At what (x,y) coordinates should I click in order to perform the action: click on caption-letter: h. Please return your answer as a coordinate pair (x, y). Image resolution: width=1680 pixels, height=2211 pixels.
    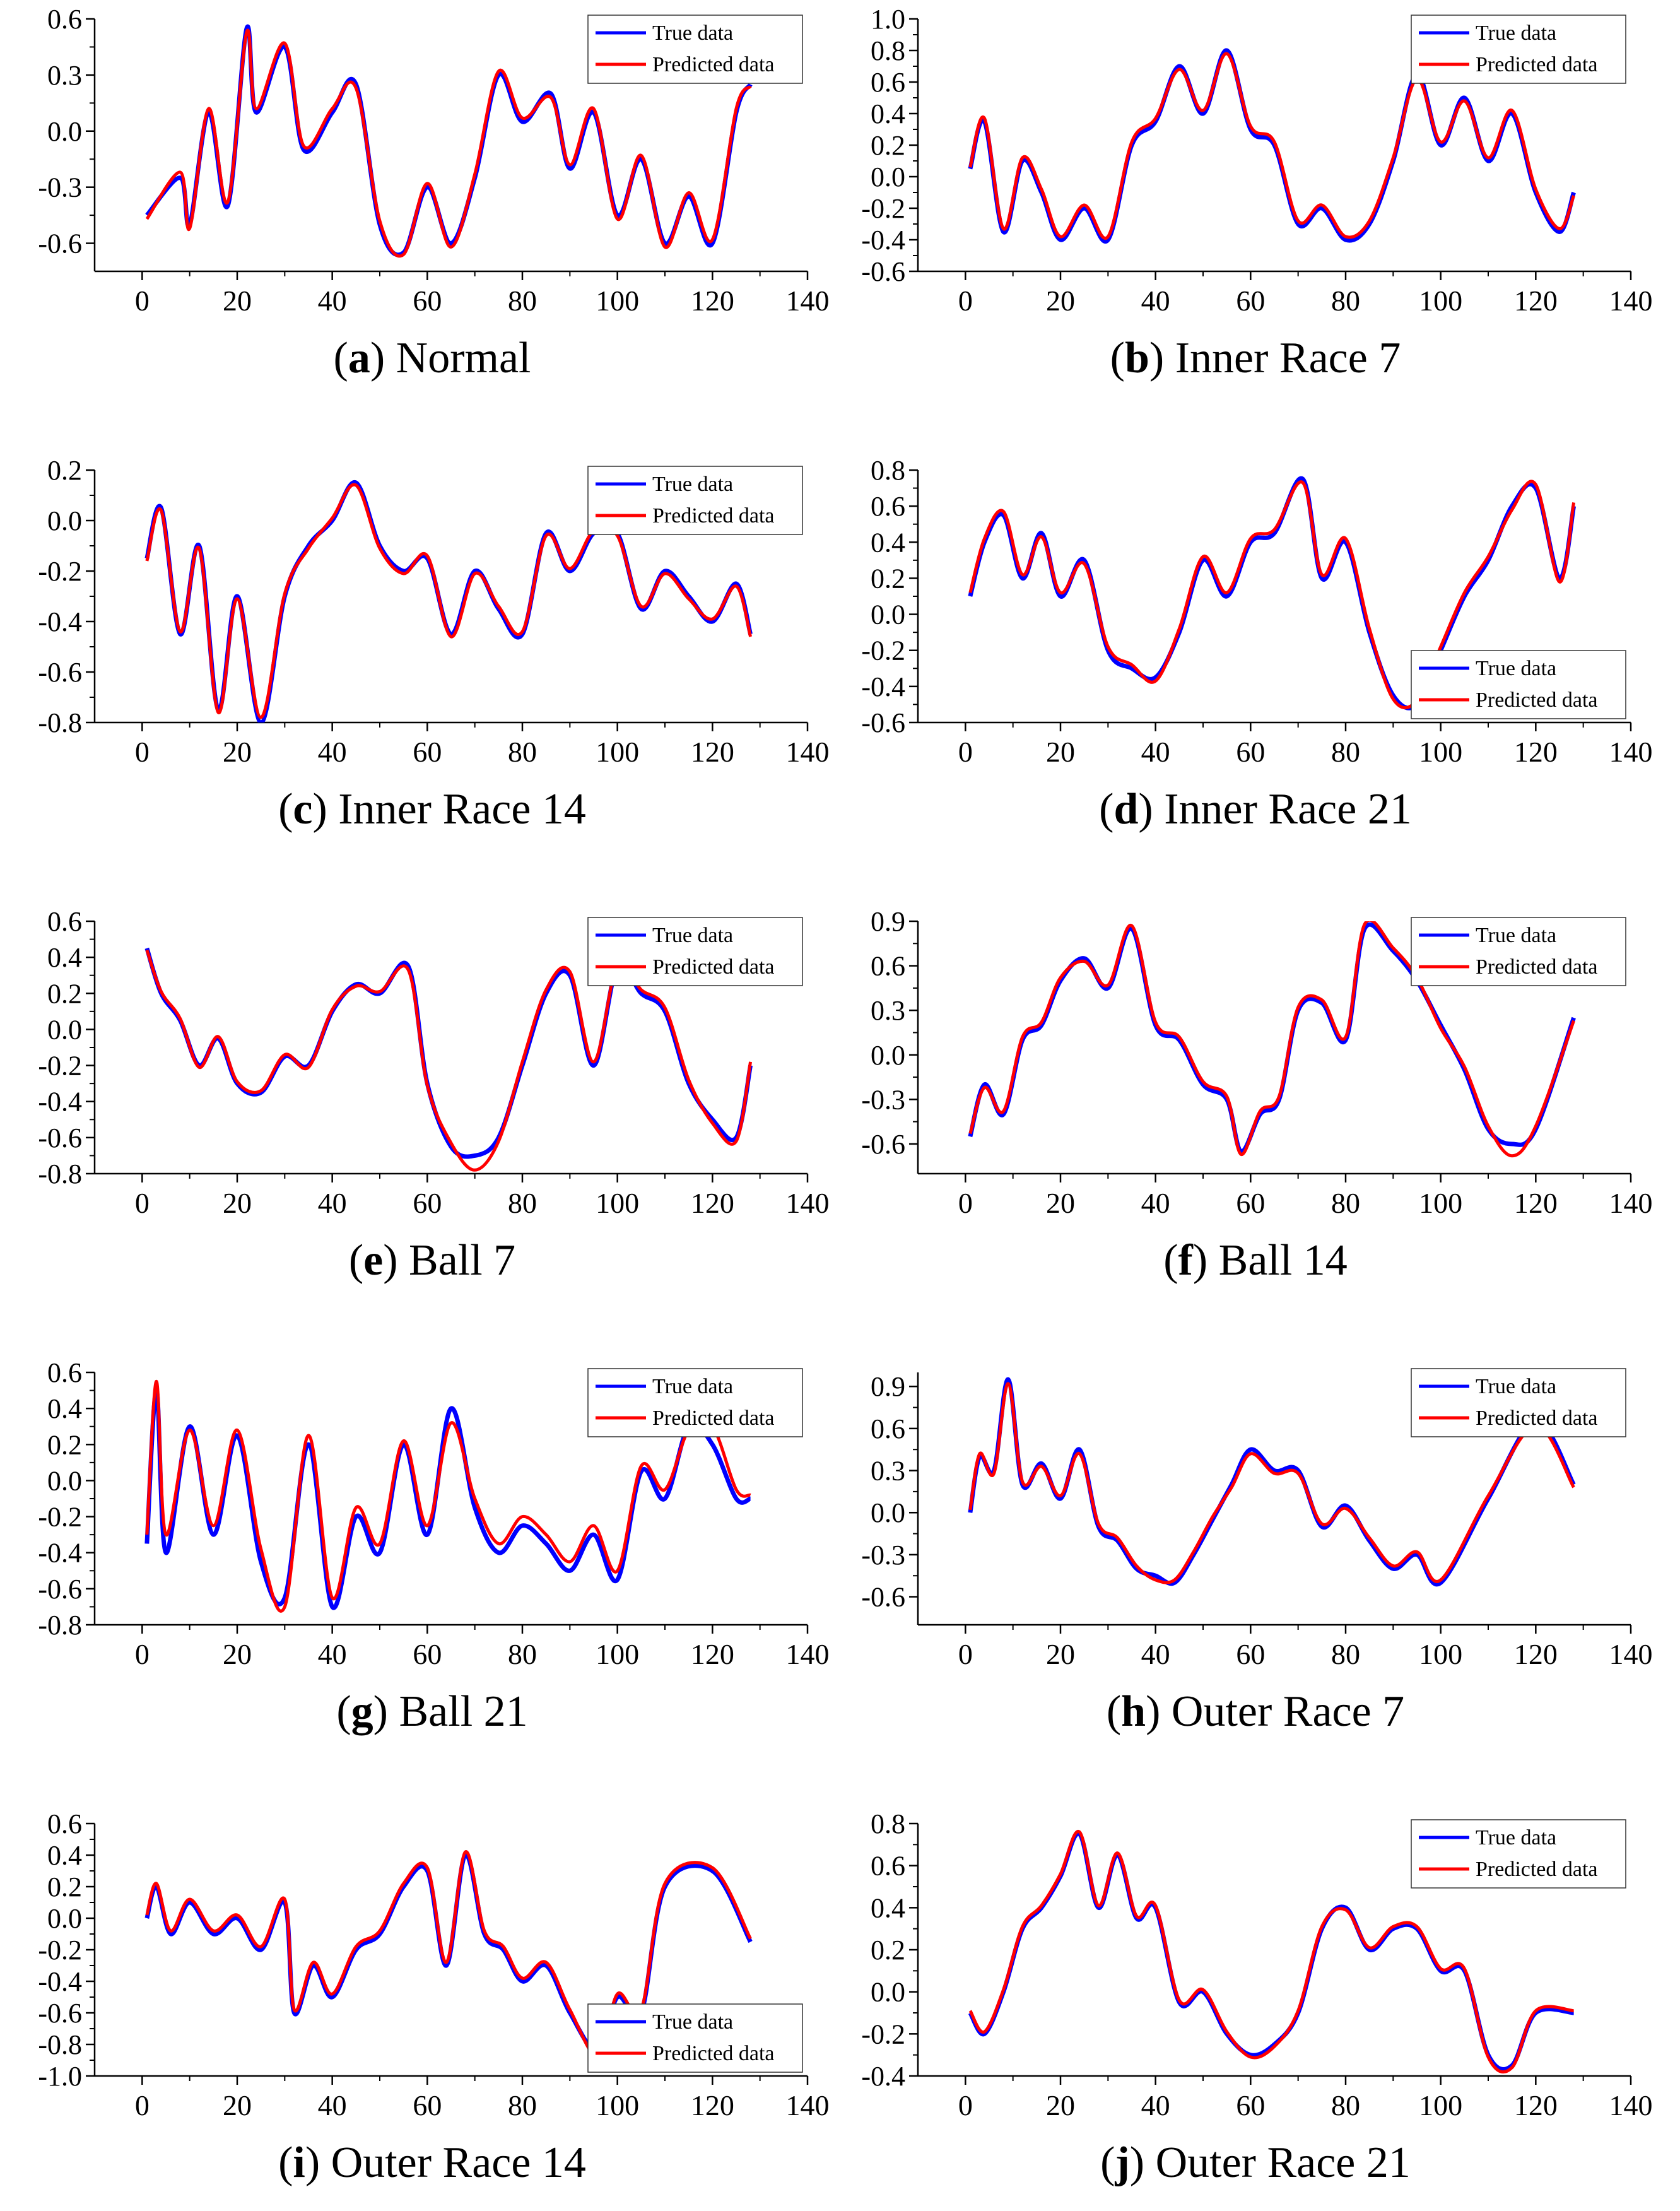
    Looking at the image, I should click on (1133, 1711).